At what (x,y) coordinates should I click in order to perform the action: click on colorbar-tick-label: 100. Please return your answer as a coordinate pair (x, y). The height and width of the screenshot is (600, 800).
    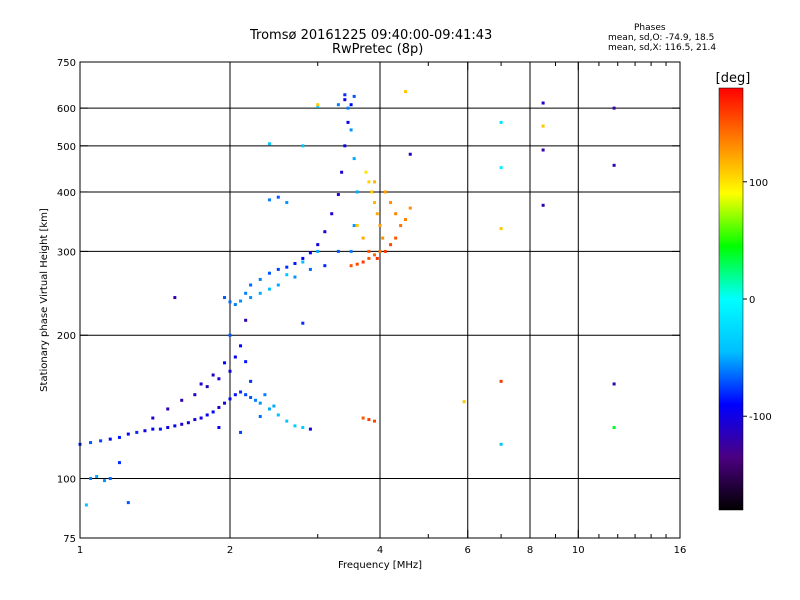
    Looking at the image, I should click on (758, 183).